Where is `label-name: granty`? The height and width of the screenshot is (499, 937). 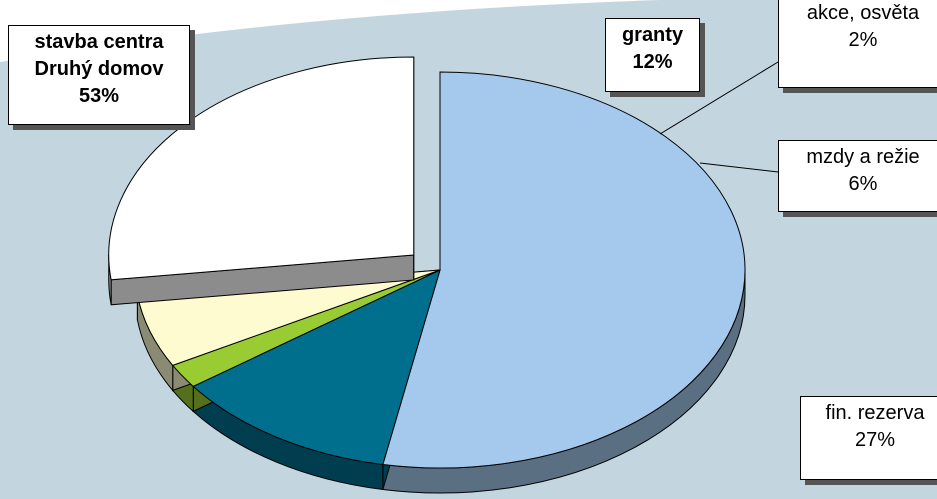 label-name: granty is located at coordinates (652, 35).